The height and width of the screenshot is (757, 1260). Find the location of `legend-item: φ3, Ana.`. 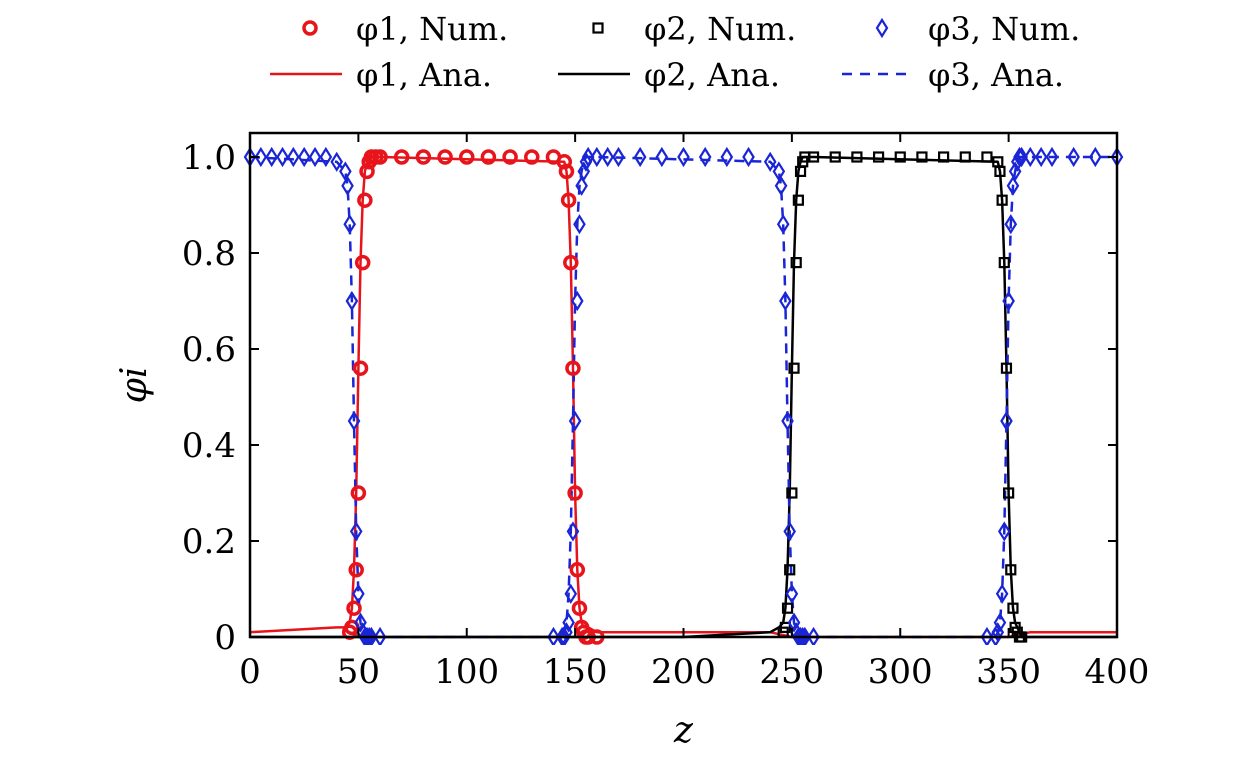

legend-item: φ3, Ana. is located at coordinates (953, 75).